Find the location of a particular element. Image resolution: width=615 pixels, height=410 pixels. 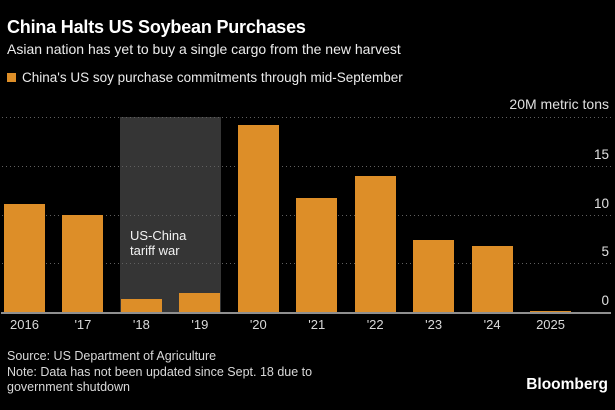

x-tick-label-24: '24 is located at coordinates (492, 324).